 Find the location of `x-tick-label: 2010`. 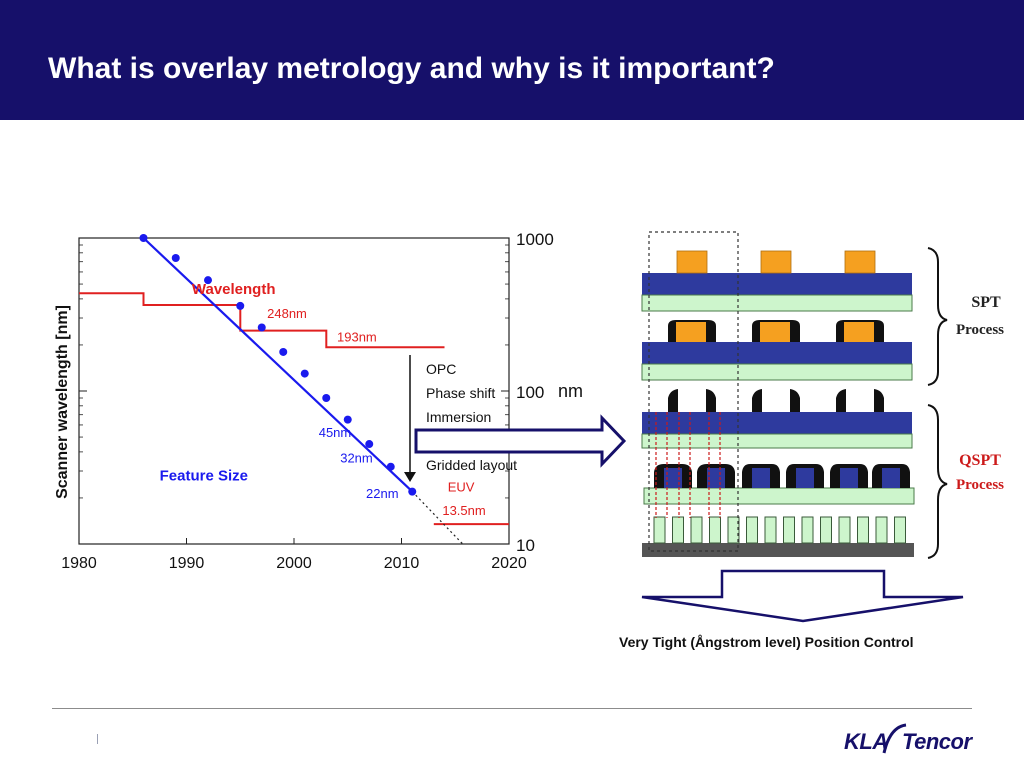

x-tick-label: 2010 is located at coordinates (402, 563).